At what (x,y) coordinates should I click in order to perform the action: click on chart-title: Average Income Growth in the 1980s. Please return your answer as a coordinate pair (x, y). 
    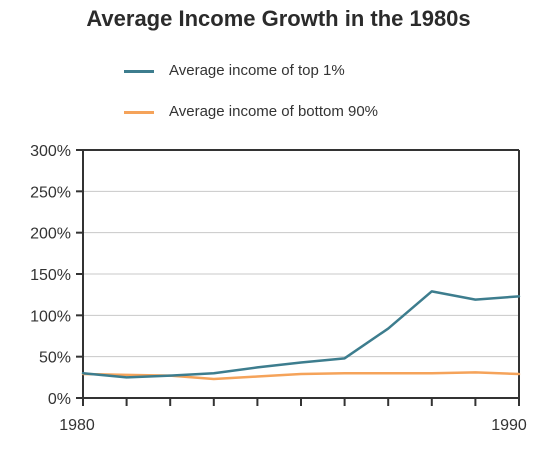
    Looking at the image, I should click on (278, 18).